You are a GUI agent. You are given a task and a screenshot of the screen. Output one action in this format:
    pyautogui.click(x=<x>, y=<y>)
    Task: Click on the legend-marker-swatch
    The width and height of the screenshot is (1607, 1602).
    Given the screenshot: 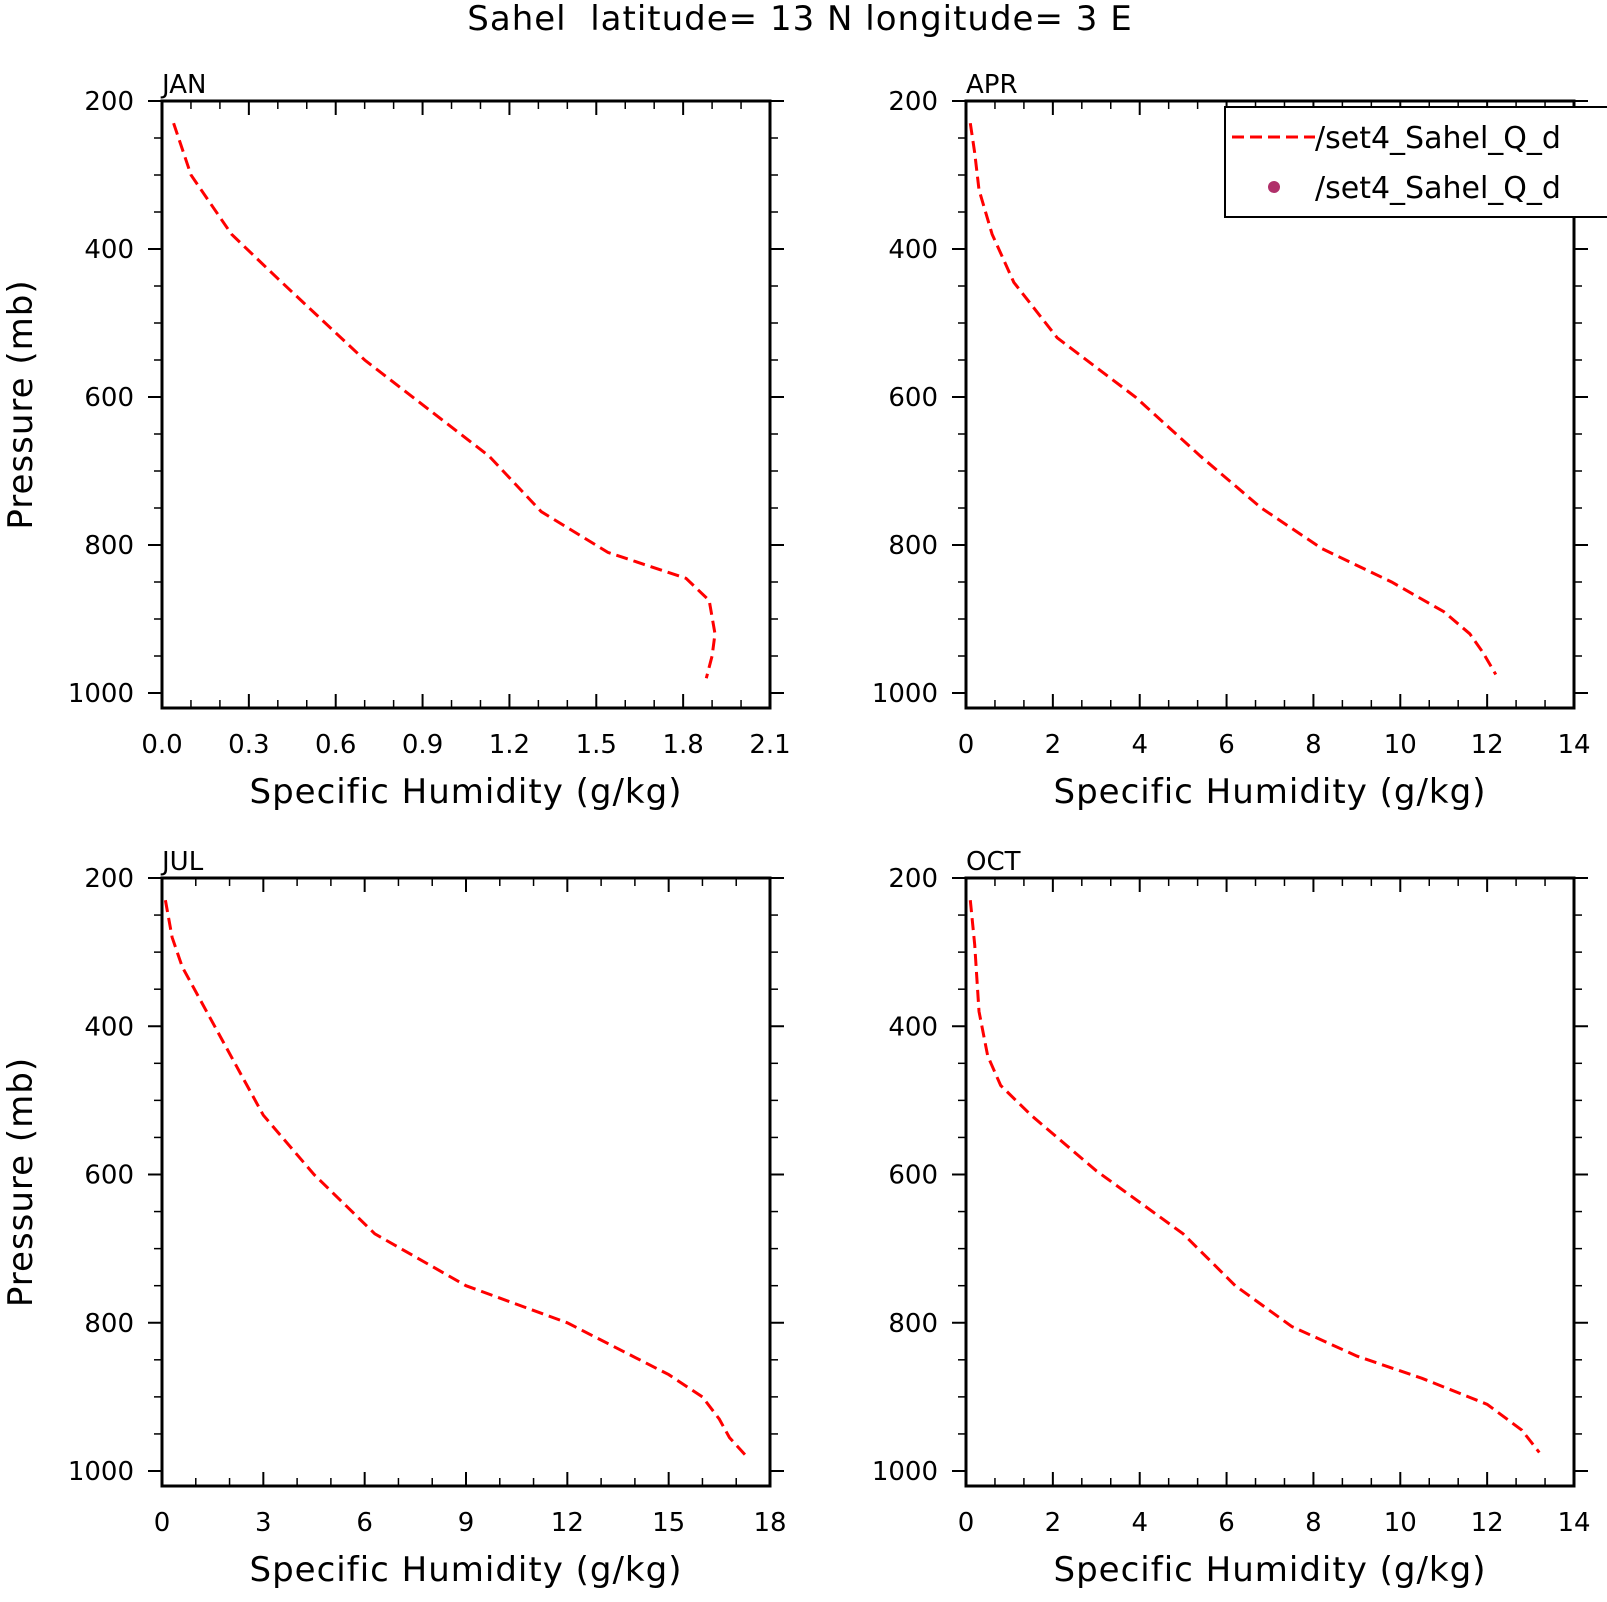 What is the action you would take?
    pyautogui.click(x=1274, y=187)
    